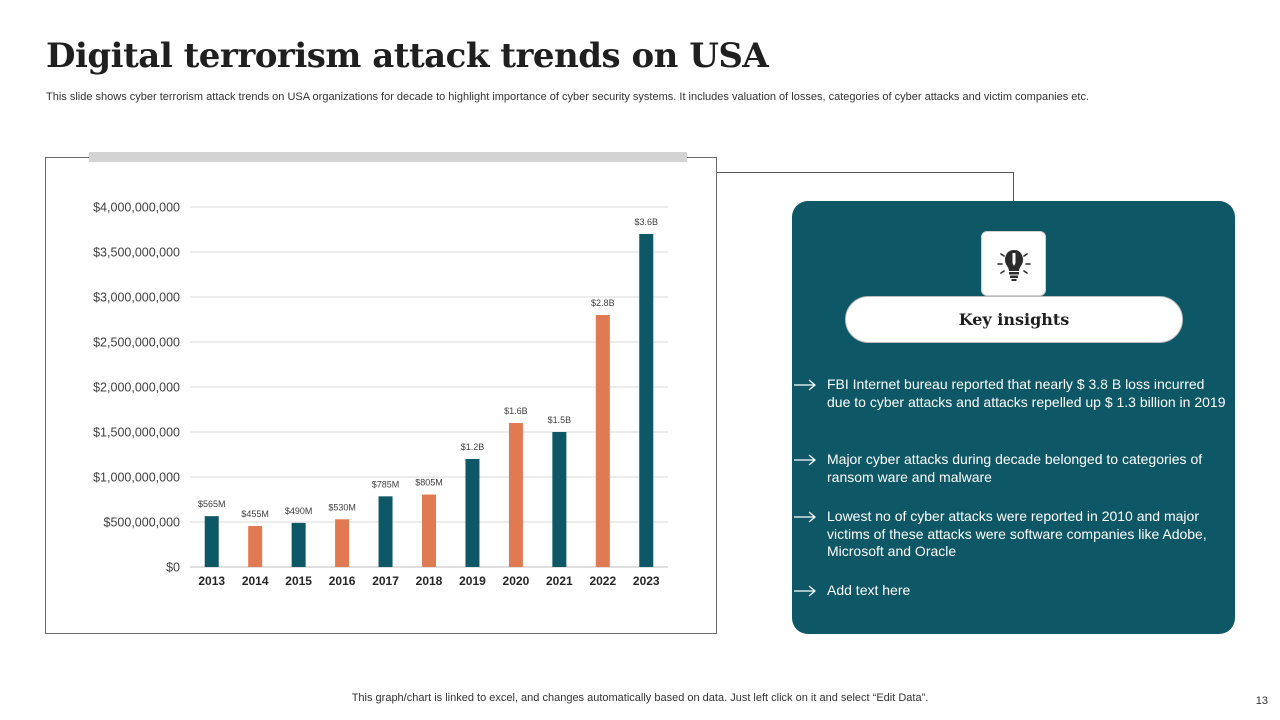 This screenshot has width=1280, height=720. I want to click on y-tick-label: $2,500,000,000, so click(136, 343).